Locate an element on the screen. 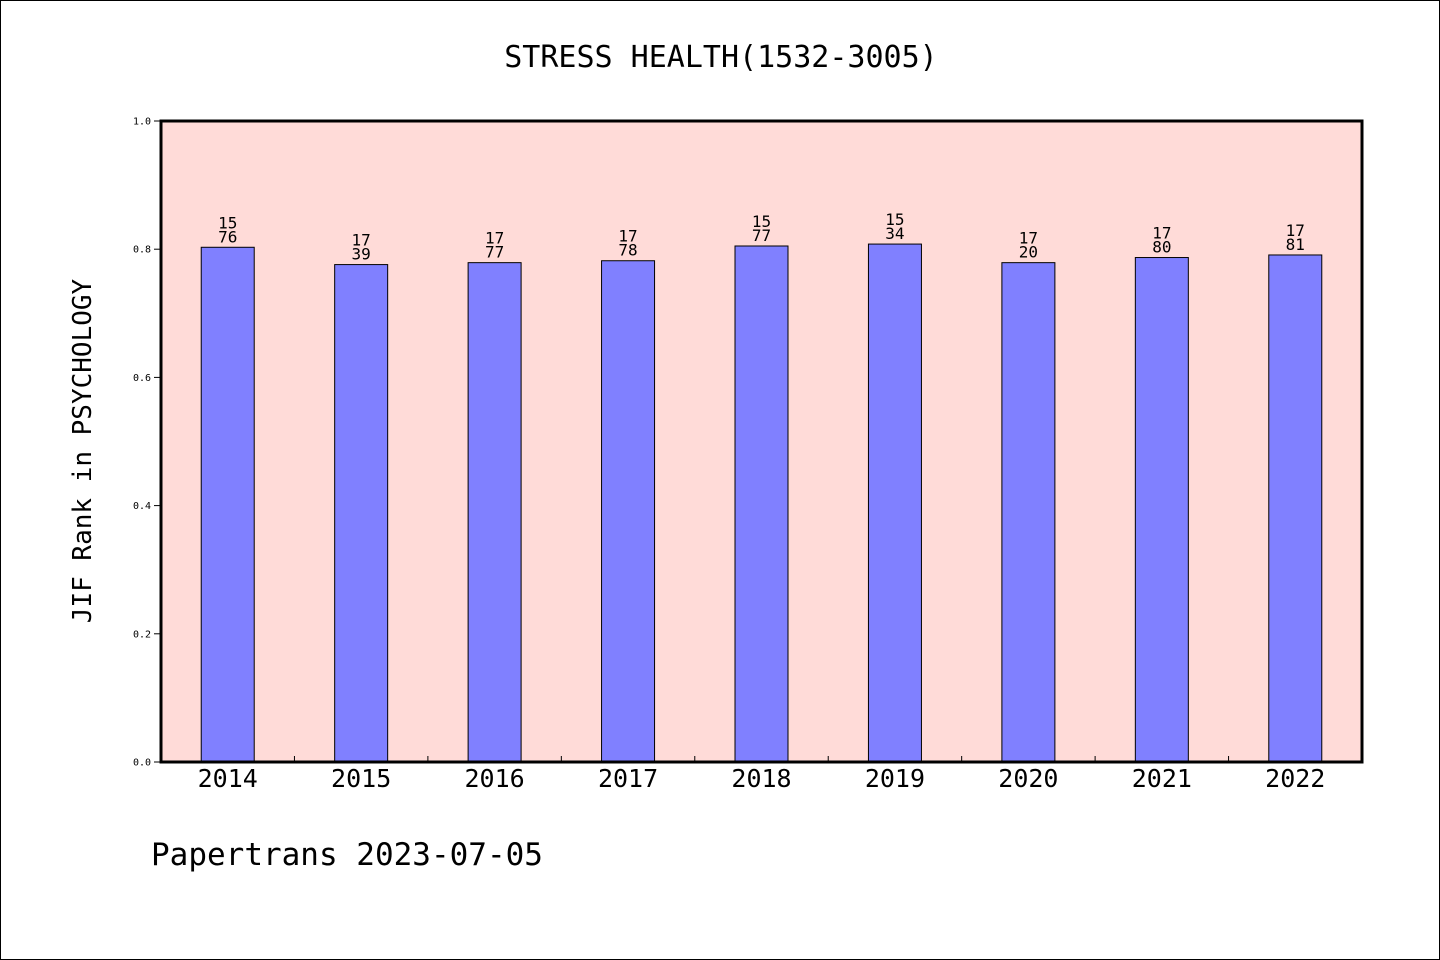  y-tick-label-0.2: 0.2 is located at coordinates (142, 634).